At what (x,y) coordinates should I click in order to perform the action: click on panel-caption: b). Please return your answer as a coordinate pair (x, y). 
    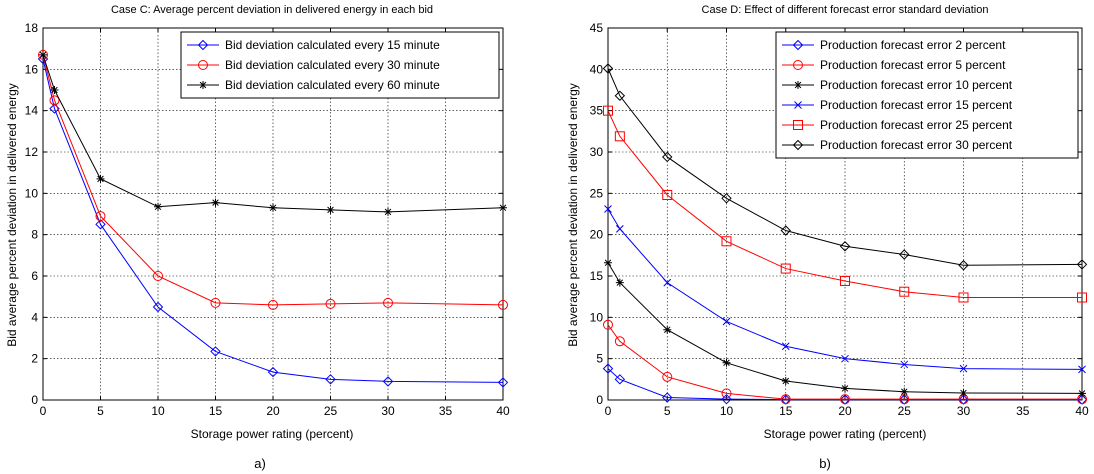
    Looking at the image, I should click on (825, 463).